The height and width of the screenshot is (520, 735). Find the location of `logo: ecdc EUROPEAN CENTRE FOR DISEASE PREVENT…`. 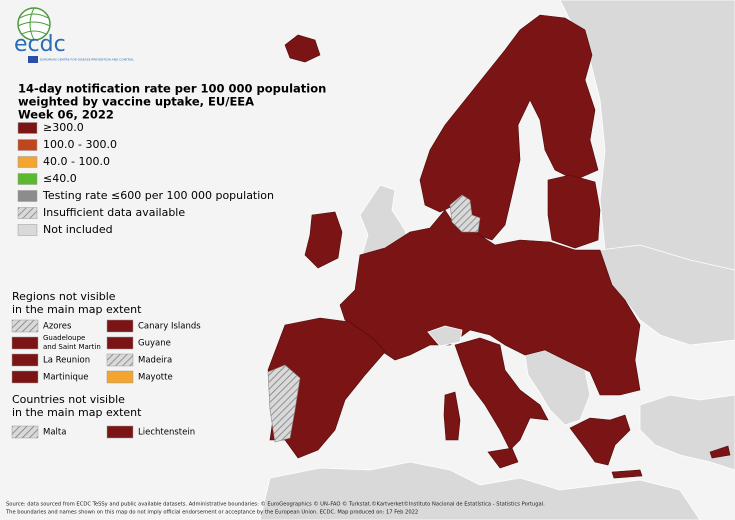

logo: ecdc EUROPEAN CENTRE FOR DISEASE PREVENT… is located at coordinates (74, 35).